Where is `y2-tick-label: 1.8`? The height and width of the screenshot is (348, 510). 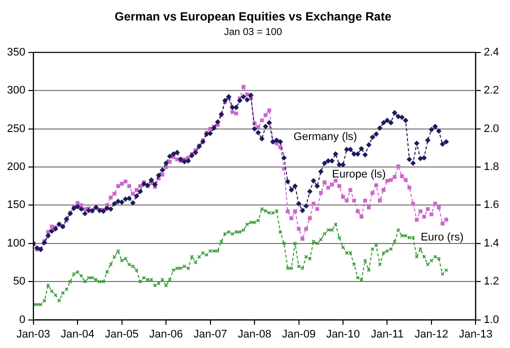
y2-tick-label: 1.8 is located at coordinates (492, 167).